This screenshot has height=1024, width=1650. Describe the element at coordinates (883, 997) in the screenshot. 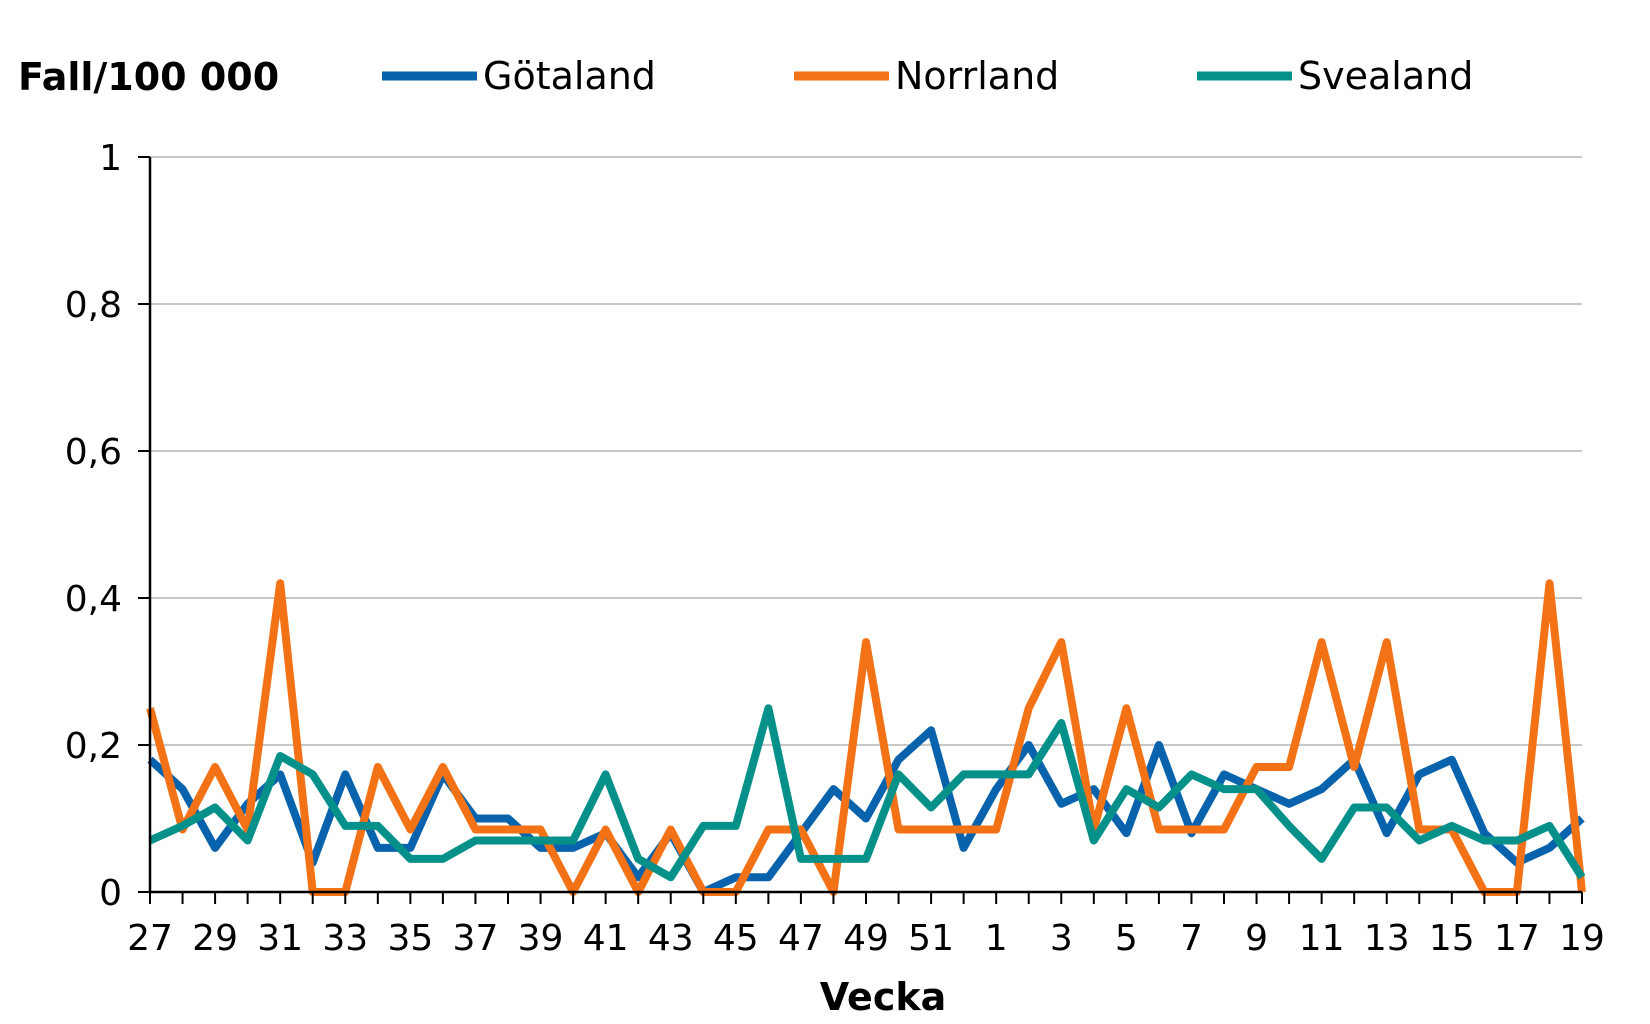

I see `x-axis-label: Vecka` at that location.